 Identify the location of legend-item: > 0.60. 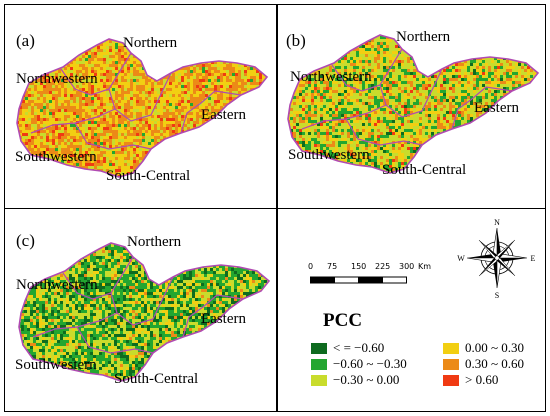
(470, 380).